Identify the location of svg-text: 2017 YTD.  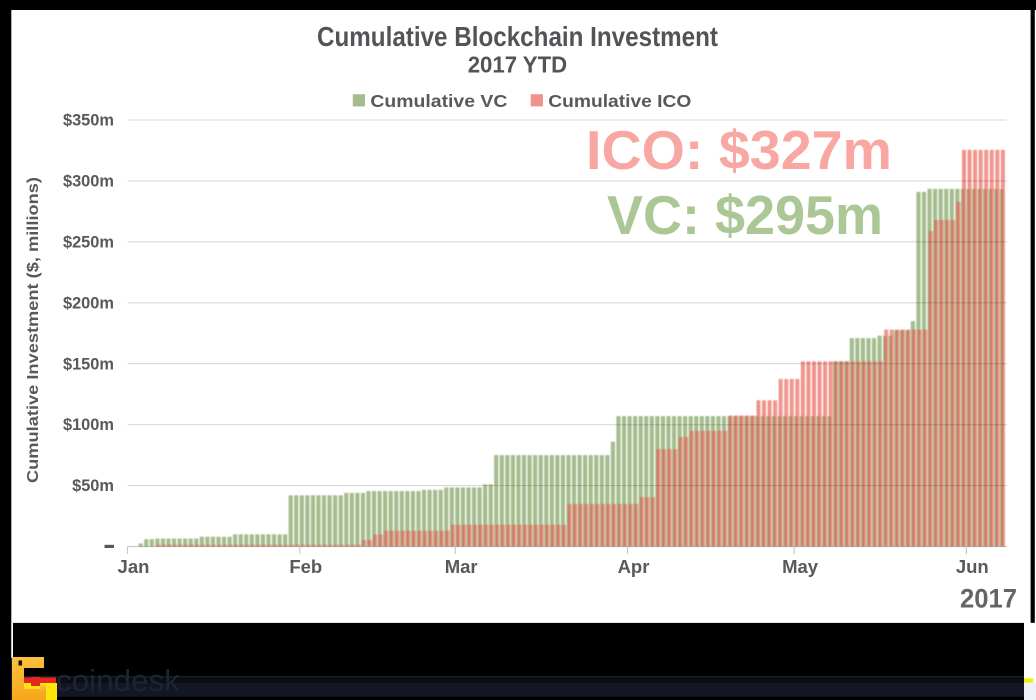
(518, 65).